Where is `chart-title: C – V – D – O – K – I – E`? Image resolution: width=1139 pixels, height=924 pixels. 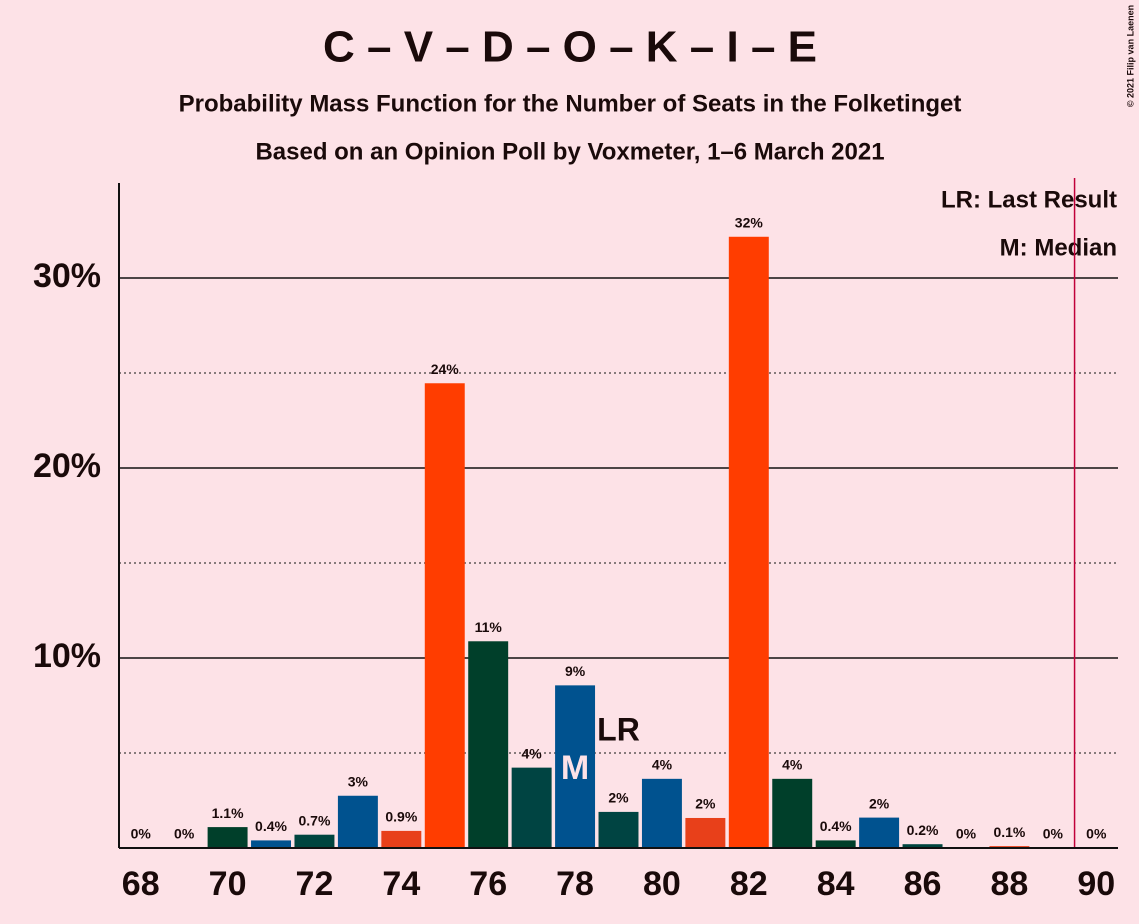 chart-title: C – V – D – O – K – I – E is located at coordinates (570, 47).